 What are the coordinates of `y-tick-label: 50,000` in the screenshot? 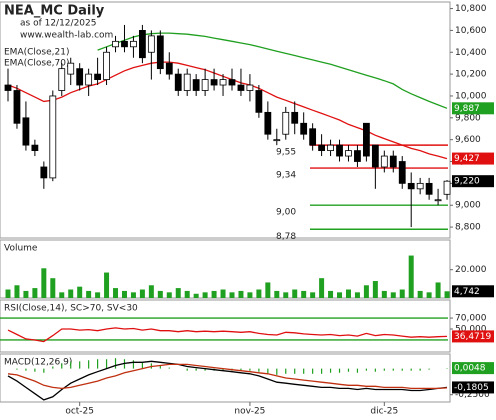 It's located at (471, 330).